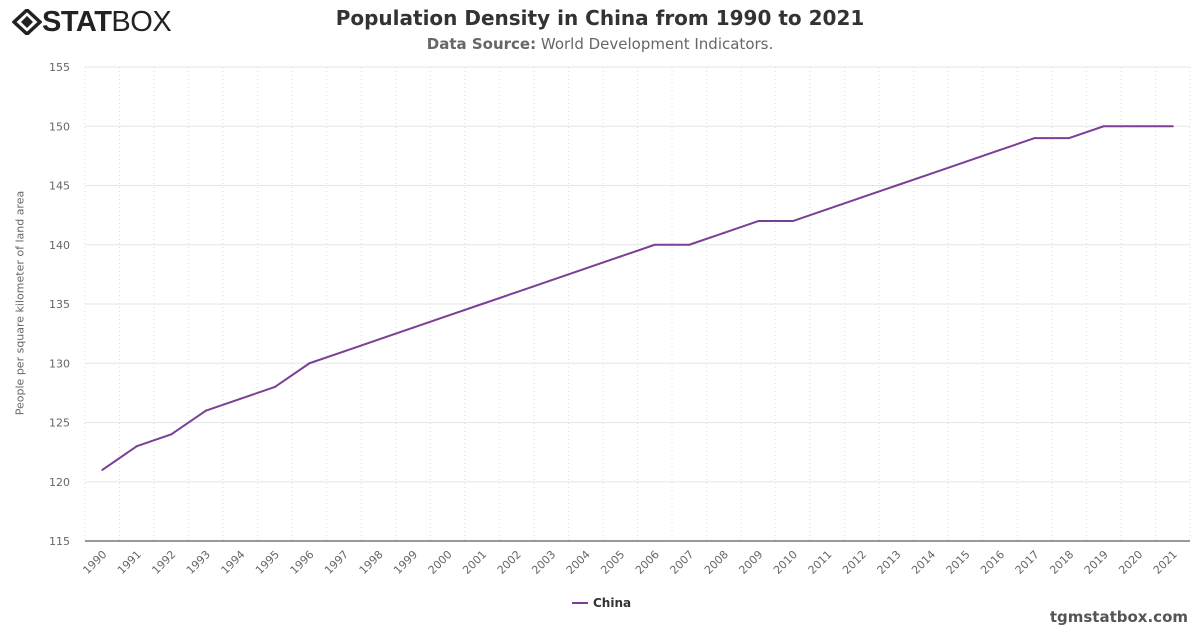 This screenshot has height=630, width=1200. Describe the element at coordinates (854, 562) in the screenshot. I see `x-tick-label: 2012` at that location.